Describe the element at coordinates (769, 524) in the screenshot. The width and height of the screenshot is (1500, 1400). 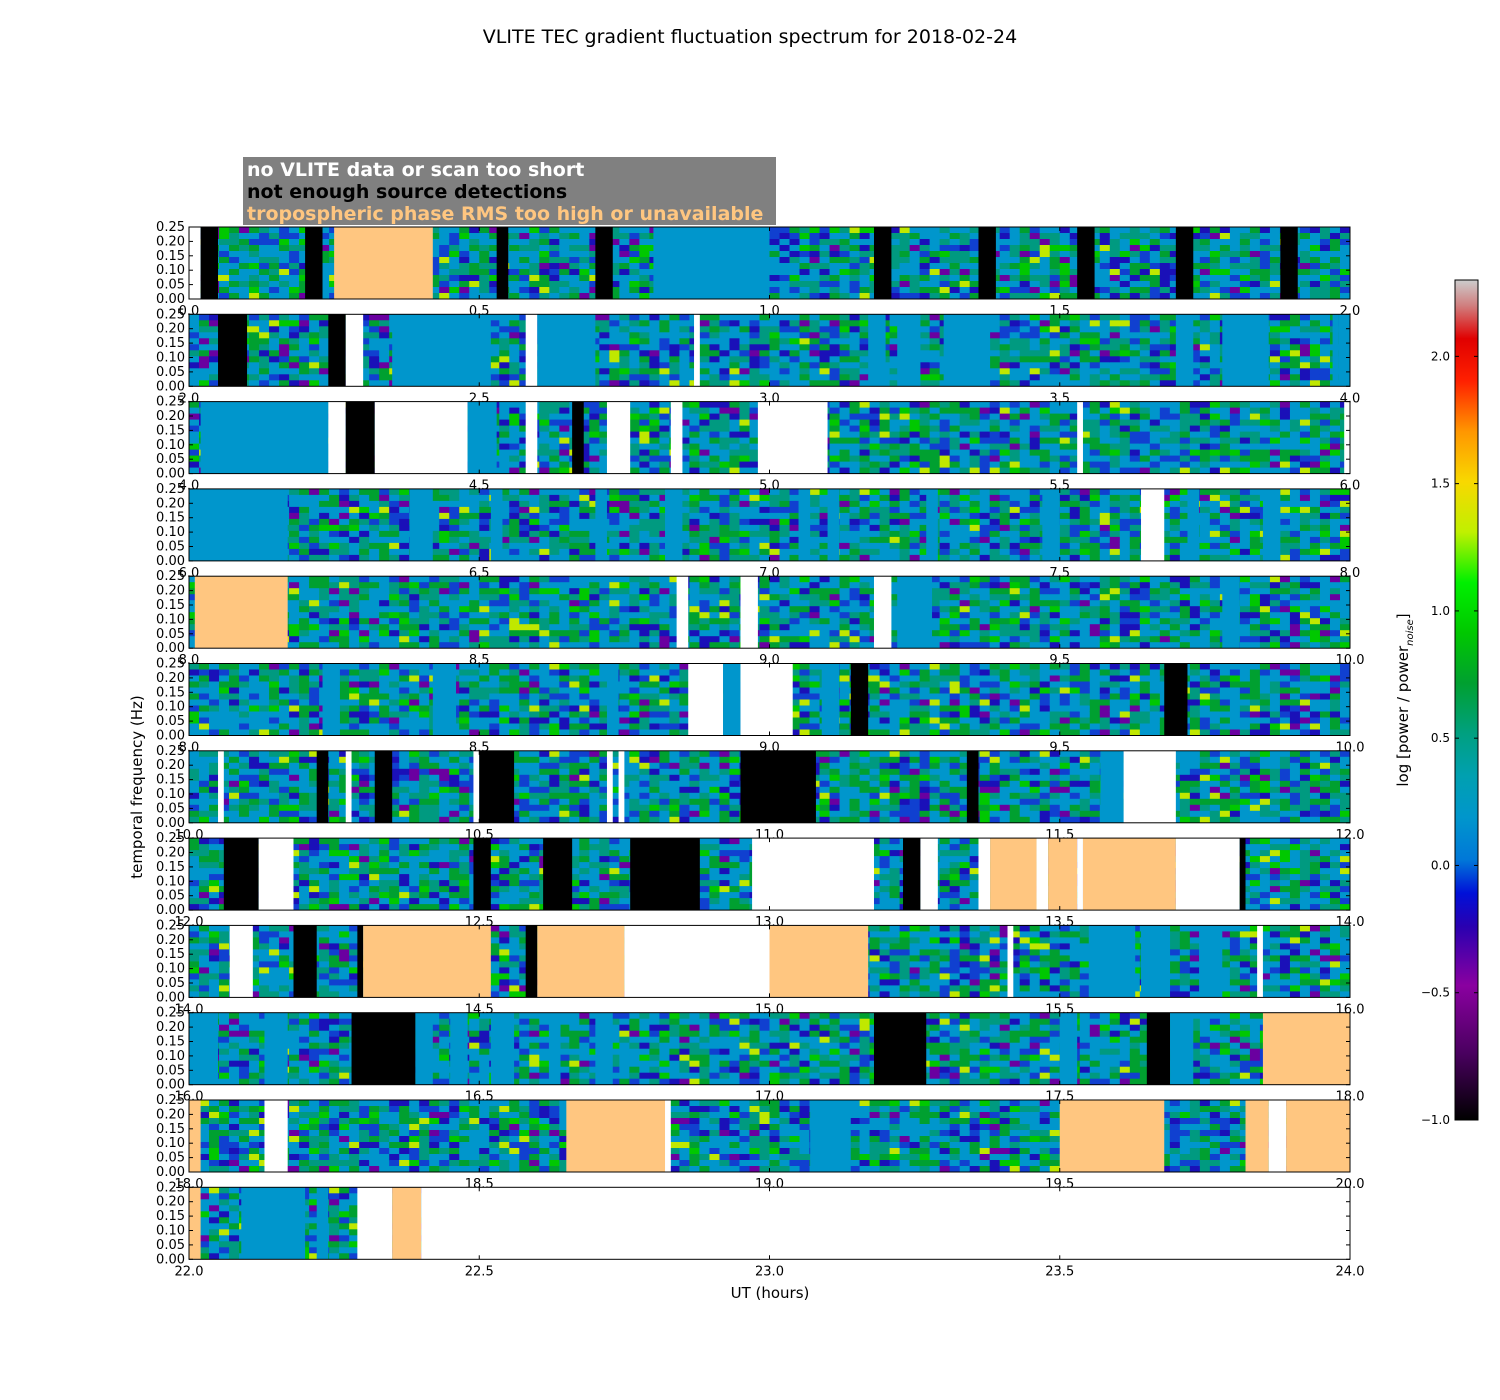
I see `panel-3-texture` at that location.